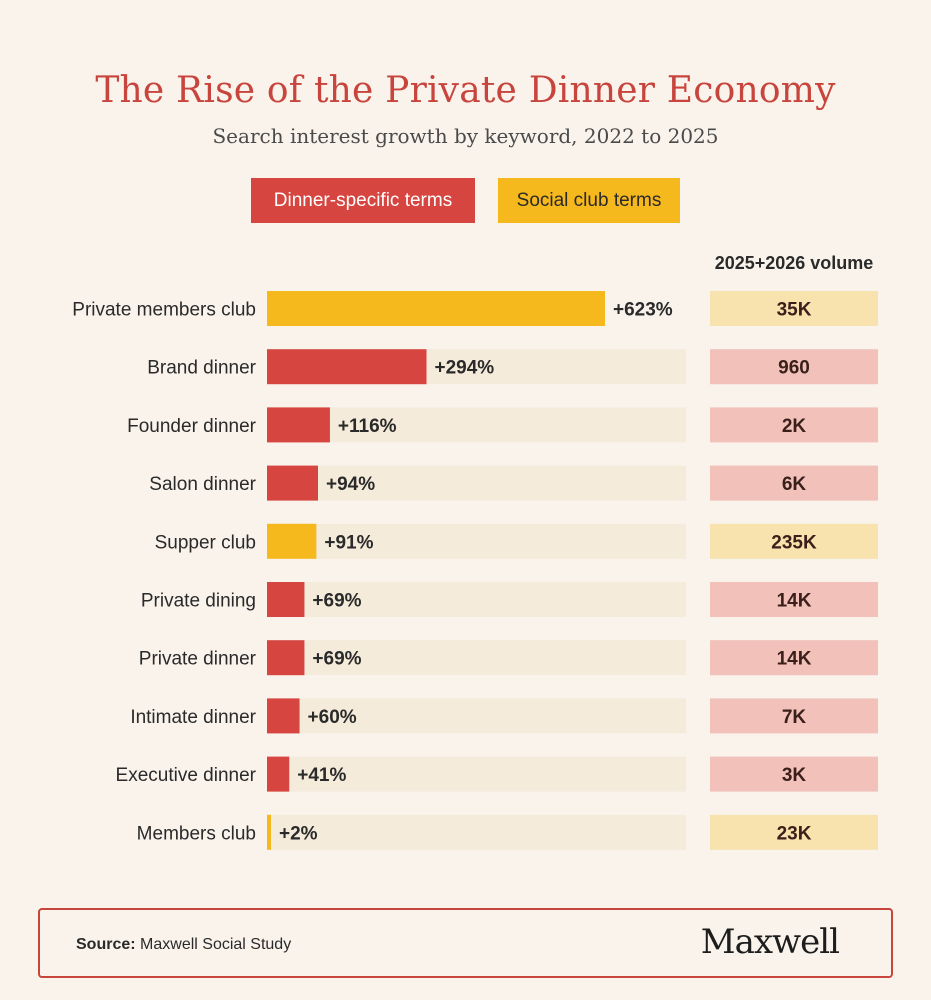 This screenshot has height=1000, width=931. What do you see at coordinates (193, 717) in the screenshot?
I see `category-label: Intimate dinner` at bounding box center [193, 717].